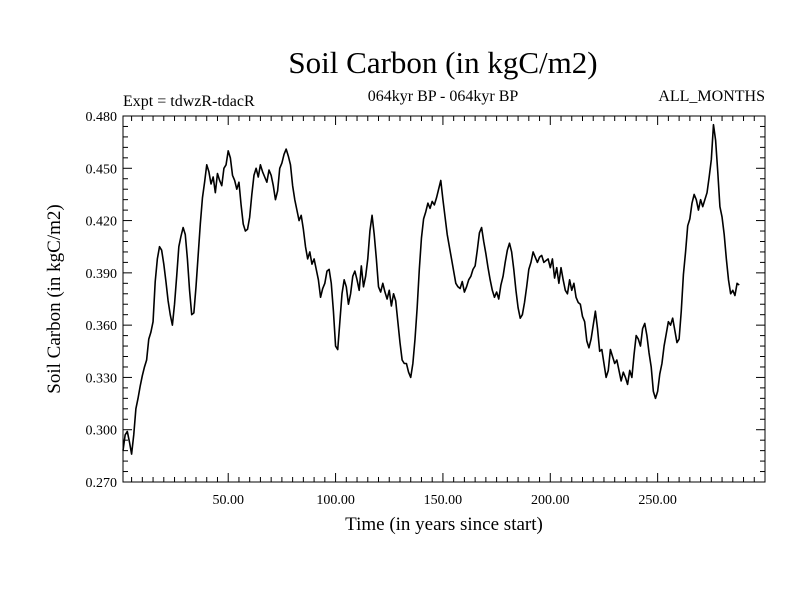 The height and width of the screenshot is (600, 800). What do you see at coordinates (442, 62) in the screenshot?
I see `chart-title: Soil Carbon (in kgC/m2)` at bounding box center [442, 62].